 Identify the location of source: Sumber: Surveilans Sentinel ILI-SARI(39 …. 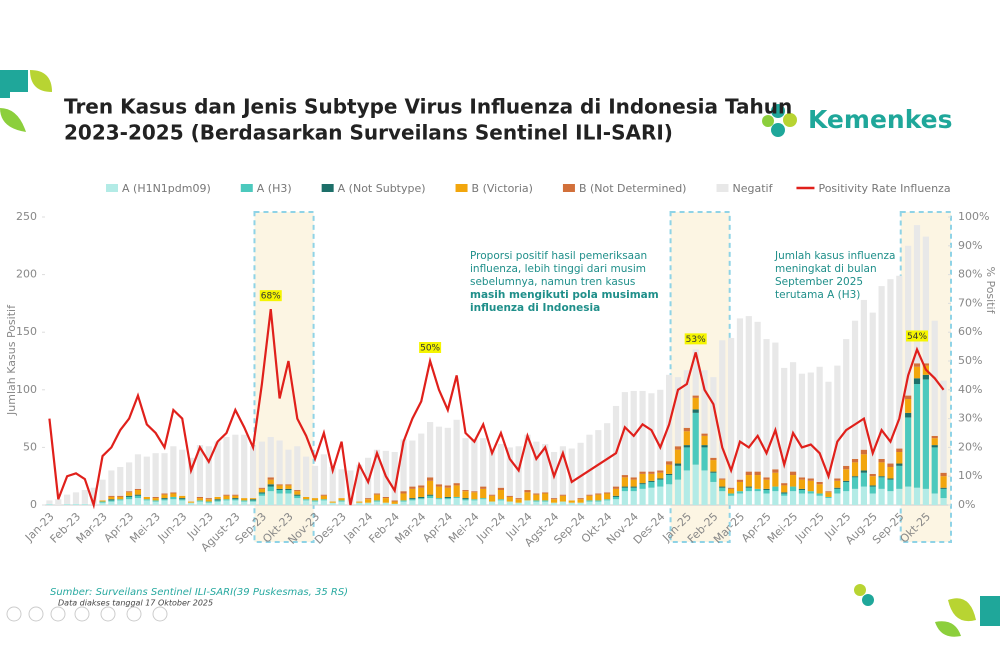
(199, 592).